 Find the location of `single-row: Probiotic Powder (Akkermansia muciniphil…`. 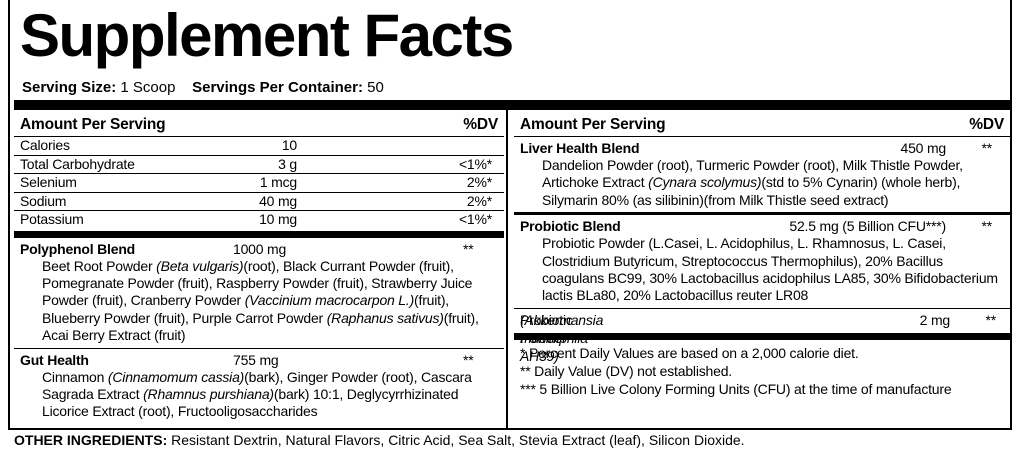

single-row: Probiotic Powder (Akkermansia muciniphil… is located at coordinates (762, 336).